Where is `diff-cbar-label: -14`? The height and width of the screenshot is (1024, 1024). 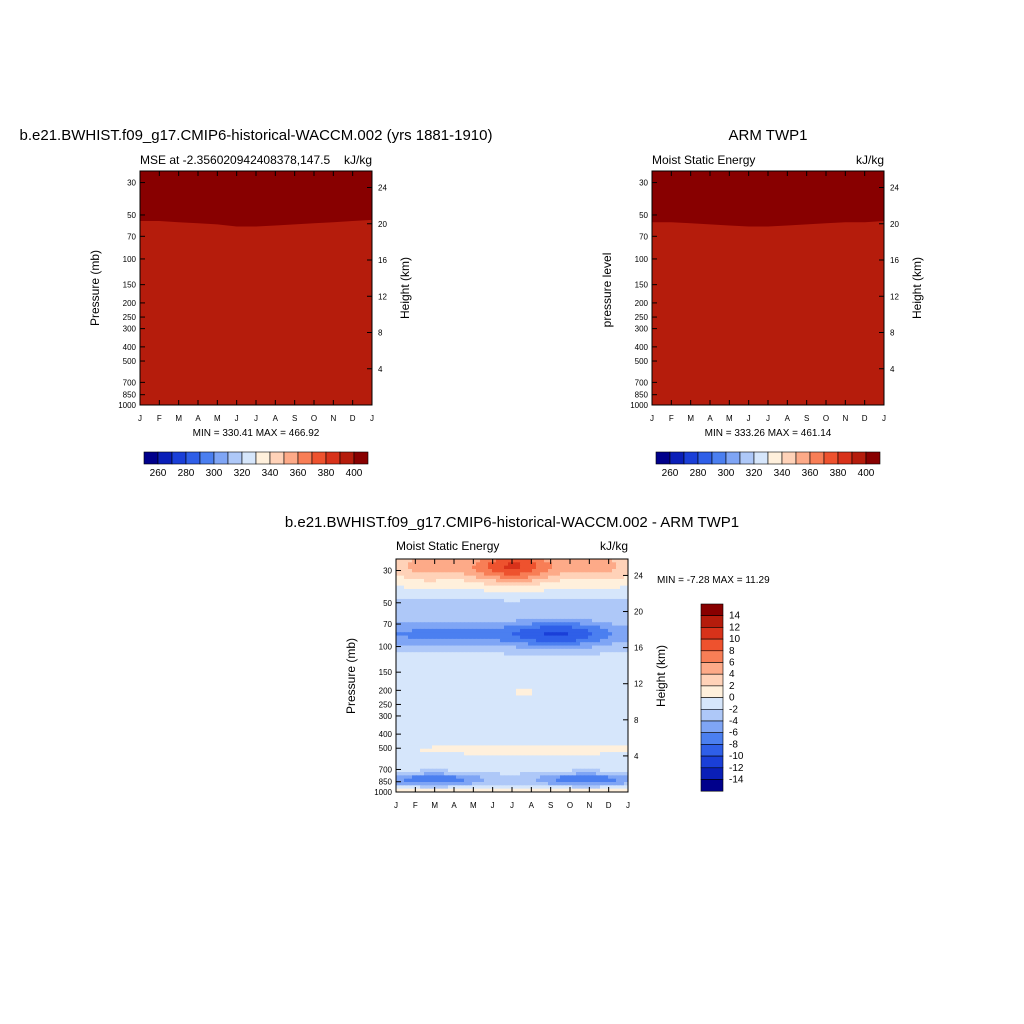 diff-cbar-label: -14 is located at coordinates (736, 780).